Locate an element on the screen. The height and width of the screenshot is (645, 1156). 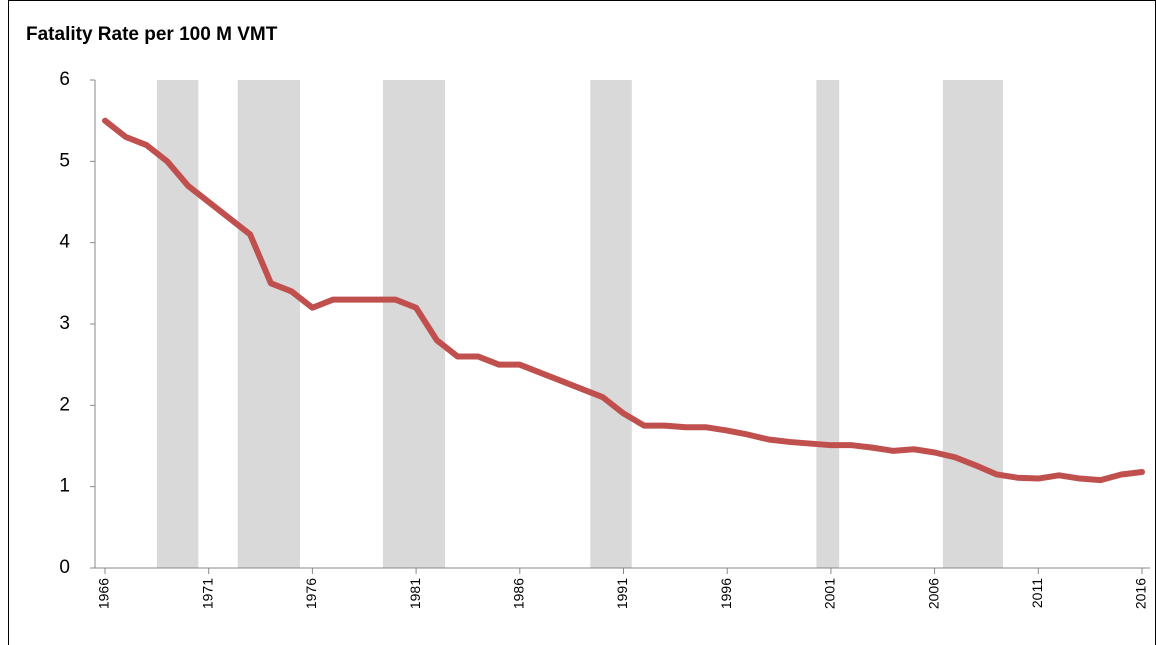
chart-title: Fatality Rate per 100 M VMT is located at coordinates (152, 34).